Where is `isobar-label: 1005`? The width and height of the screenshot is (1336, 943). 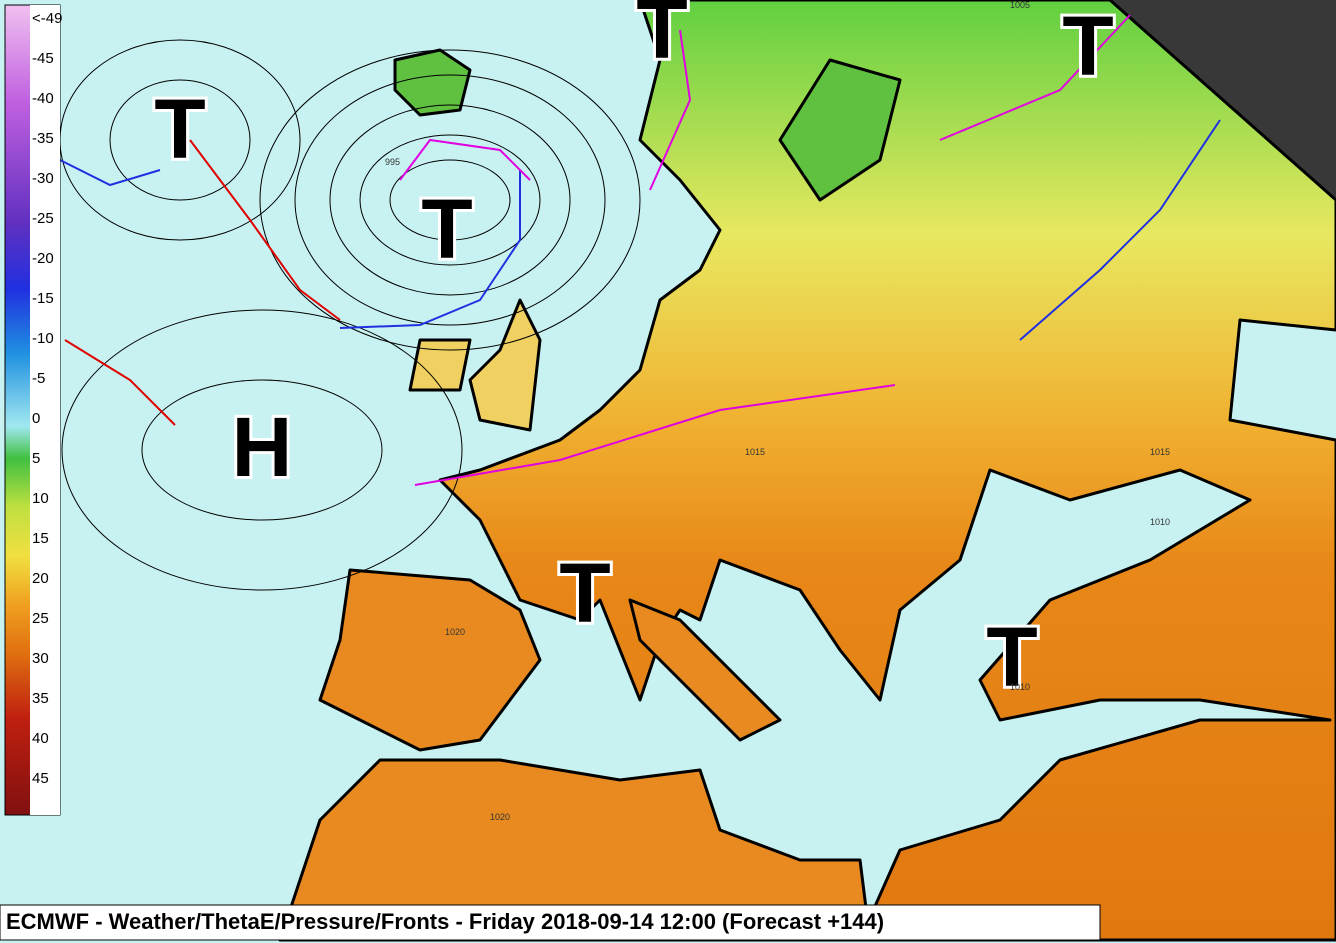
isobar-label: 1005 is located at coordinates (1020, 5).